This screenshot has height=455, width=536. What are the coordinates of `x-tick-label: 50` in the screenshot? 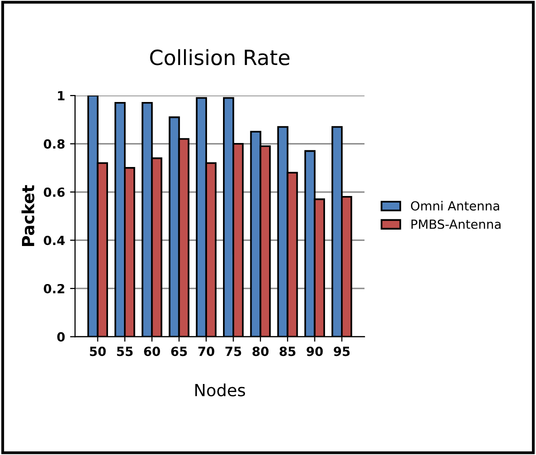 It's located at (98, 351).